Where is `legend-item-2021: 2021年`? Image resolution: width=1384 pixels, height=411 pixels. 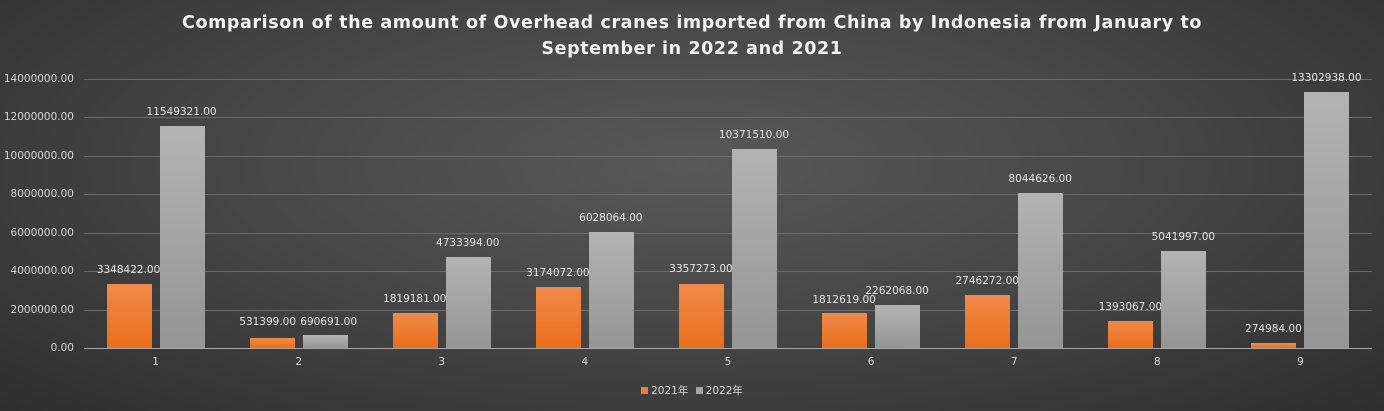 legend-item-2021: 2021年 is located at coordinates (664, 390).